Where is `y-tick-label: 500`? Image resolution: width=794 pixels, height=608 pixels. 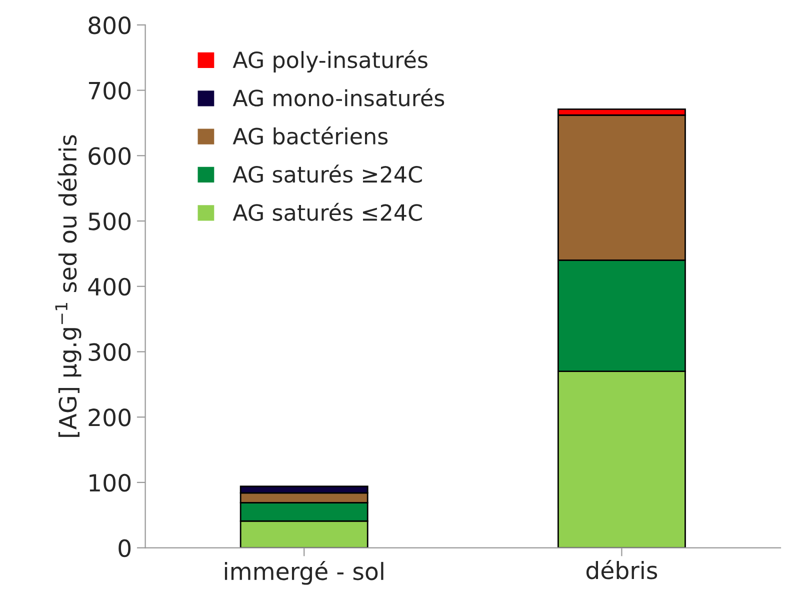 y-tick-label: 500 is located at coordinates (109, 221).